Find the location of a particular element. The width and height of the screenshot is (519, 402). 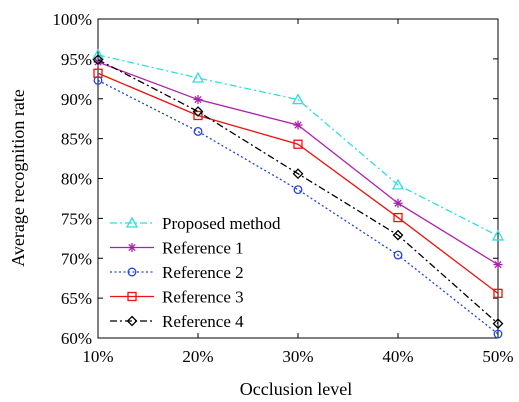

legend-item: Reference 4 is located at coordinates (177, 321).